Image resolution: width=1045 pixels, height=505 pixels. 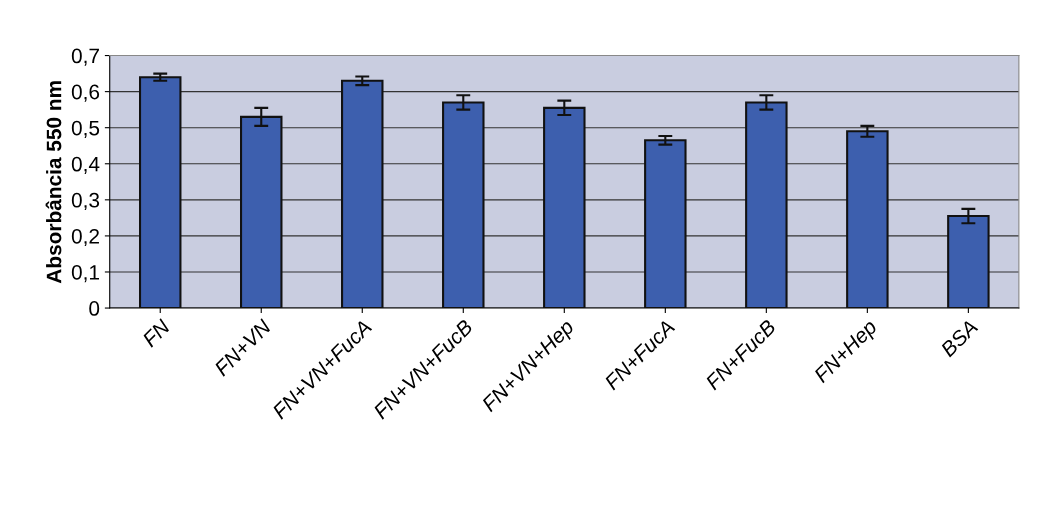 What do you see at coordinates (85, 237) in the screenshot?
I see `y-tick-label: 0,2` at bounding box center [85, 237].